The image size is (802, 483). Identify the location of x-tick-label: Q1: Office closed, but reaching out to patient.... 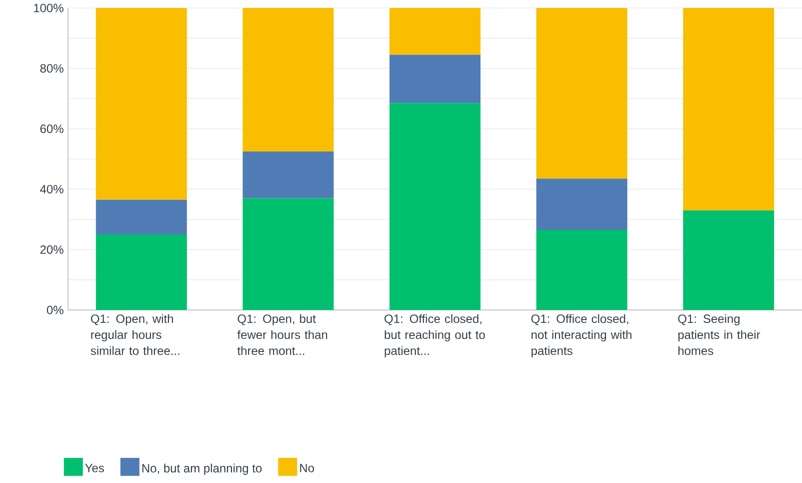
(434, 336).